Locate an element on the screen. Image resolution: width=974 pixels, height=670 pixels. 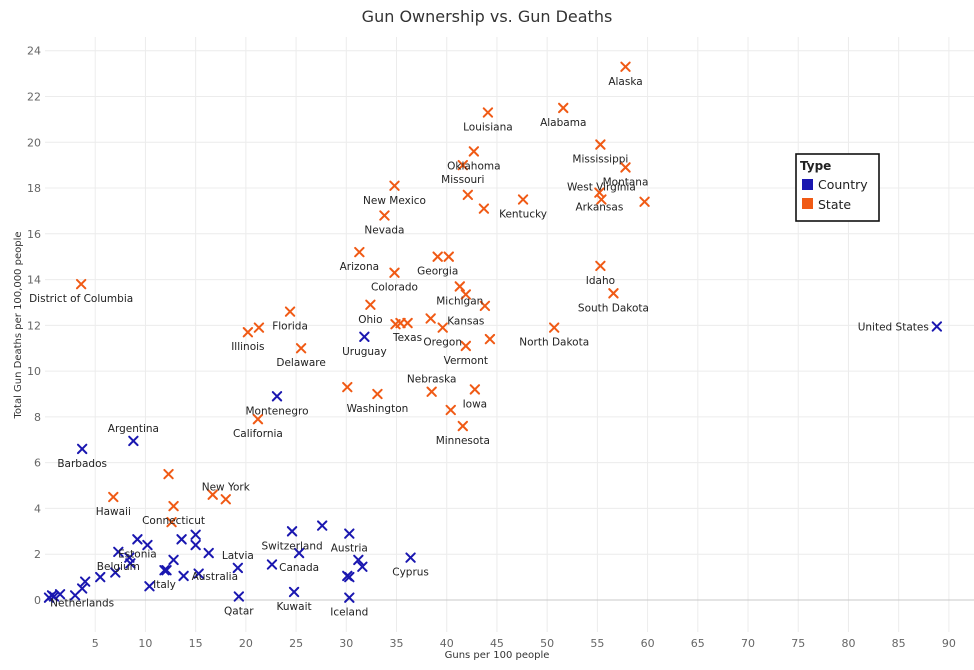
legend-label-state: State is located at coordinates (834, 204).